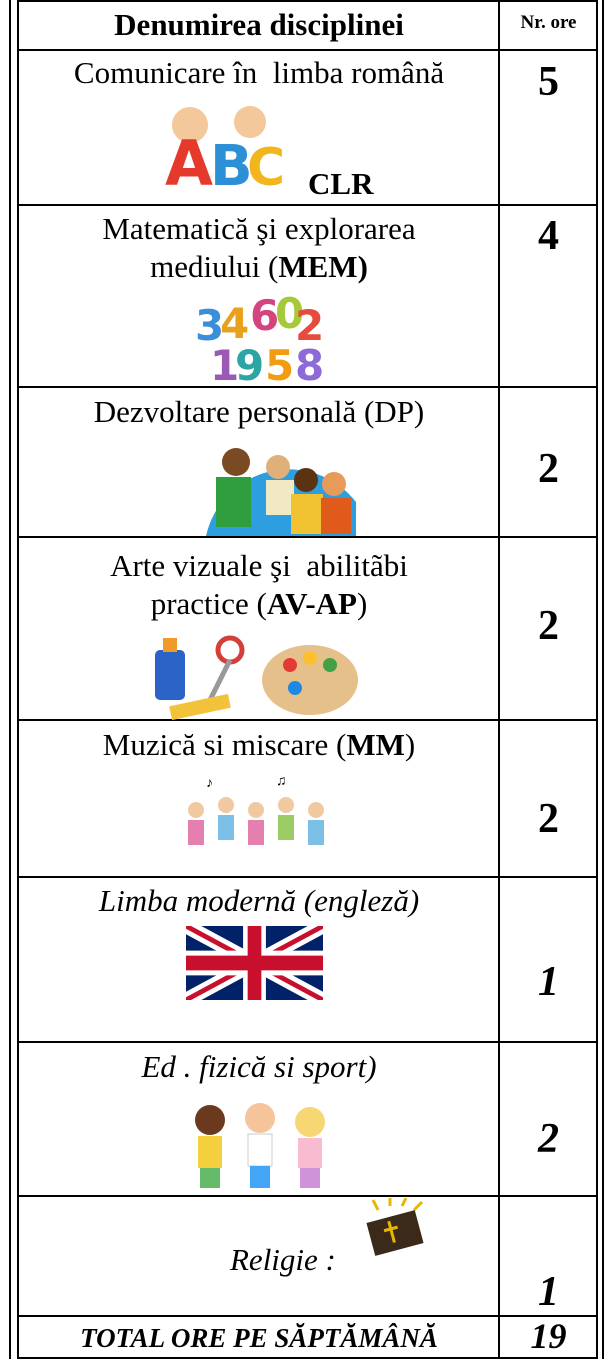  I want to click on subject: Ed . fizică si sport), so click(259, 1067).